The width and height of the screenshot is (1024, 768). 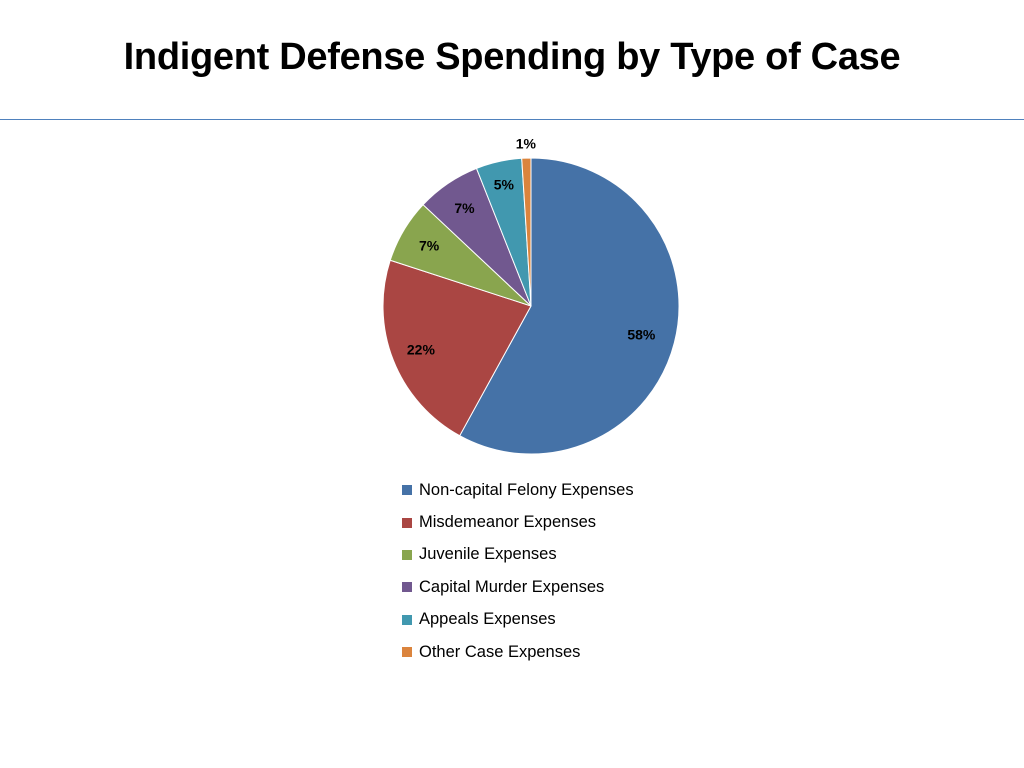 I want to click on legend-item-non-capital-felony-expenses: Non-capital Felony Expenses, so click(x=518, y=490).